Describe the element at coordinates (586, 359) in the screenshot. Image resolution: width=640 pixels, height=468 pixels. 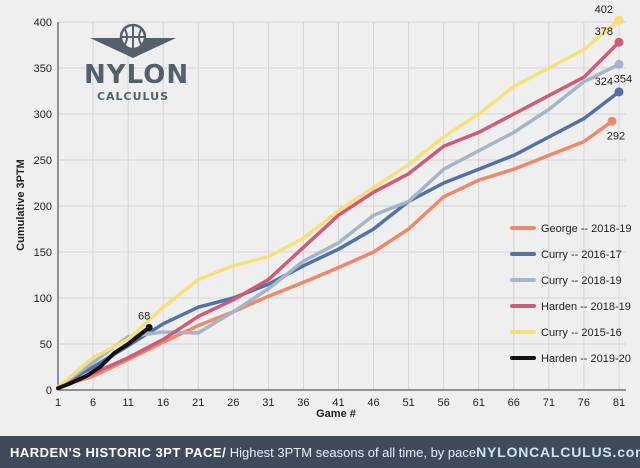
I see `legend-entry: Harden -- 2019-20` at that location.